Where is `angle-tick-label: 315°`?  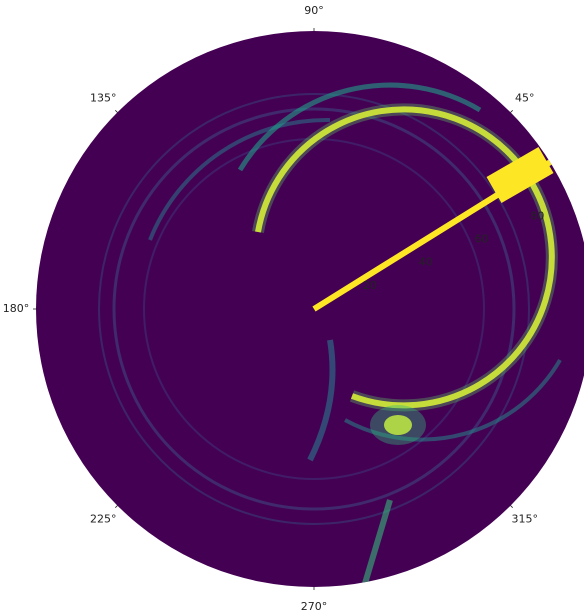
angle-tick-label: 315° is located at coordinates (524, 519).